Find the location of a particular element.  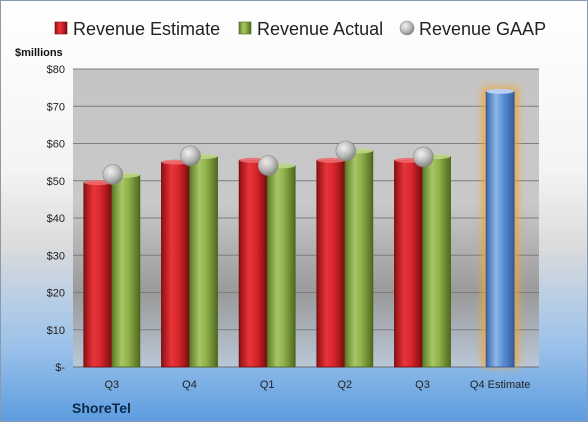

bar-projection is located at coordinates (500, 229).